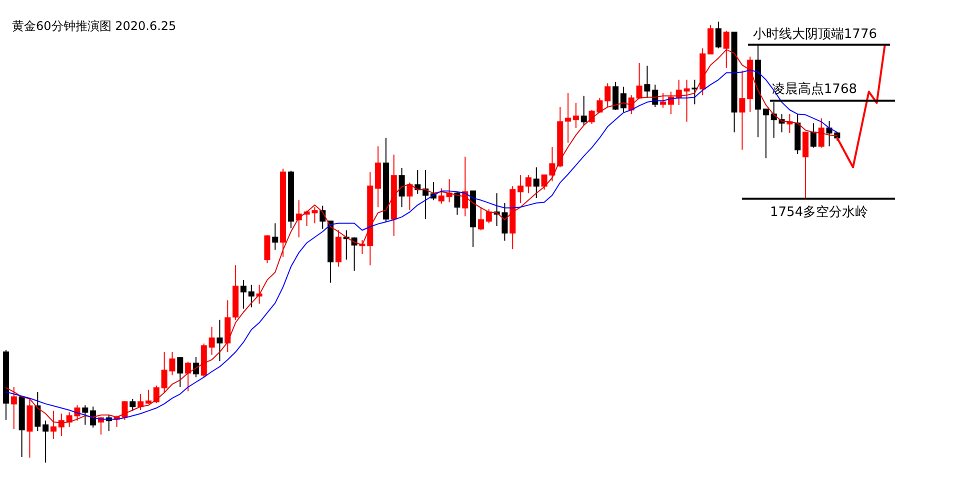 Image resolution: width=954 pixels, height=492 pixels. I want to click on ref-line-label: 凌晨高点1768, so click(814, 88).